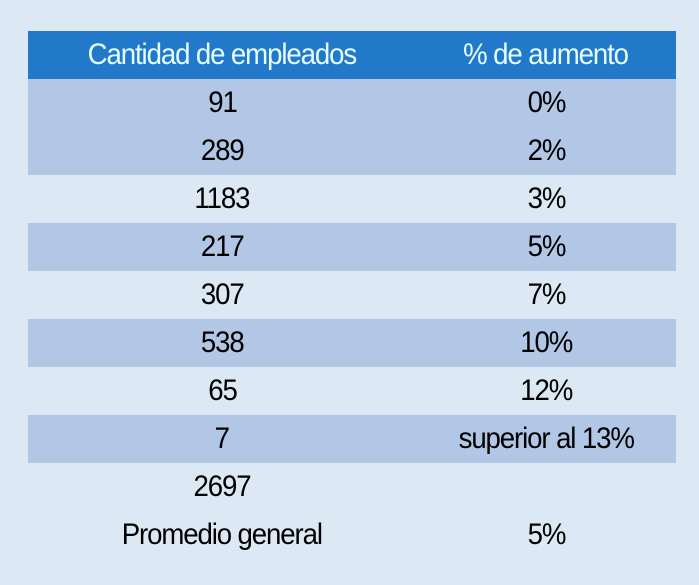  Describe the element at coordinates (546, 534) in the screenshot. I see `average-value: 5%` at that location.